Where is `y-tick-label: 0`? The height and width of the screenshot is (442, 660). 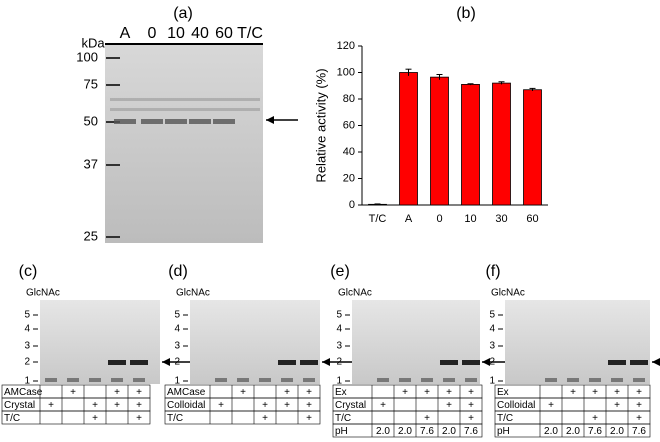
y-tick-label: 0 is located at coordinates (352, 205).